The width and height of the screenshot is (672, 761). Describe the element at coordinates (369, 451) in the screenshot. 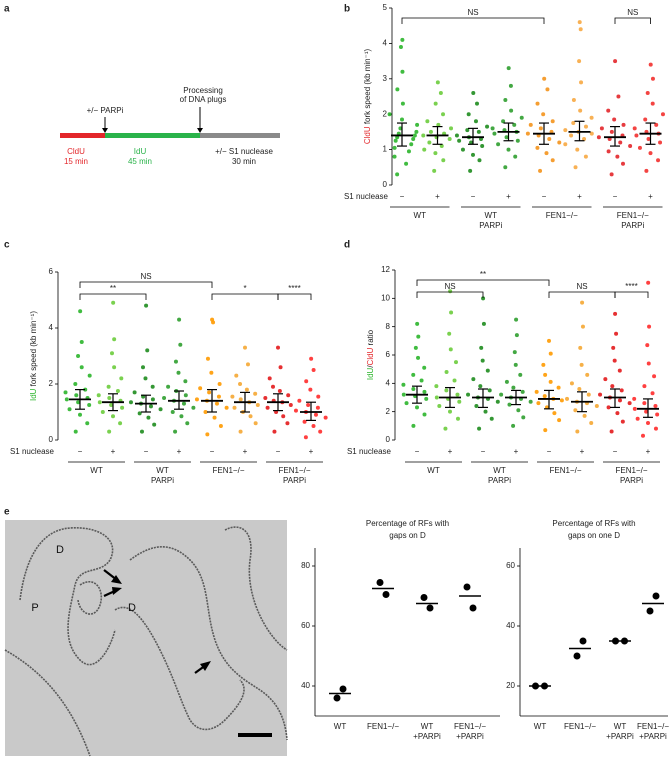

I see `x-axis-label: S1 nuclease` at that location.